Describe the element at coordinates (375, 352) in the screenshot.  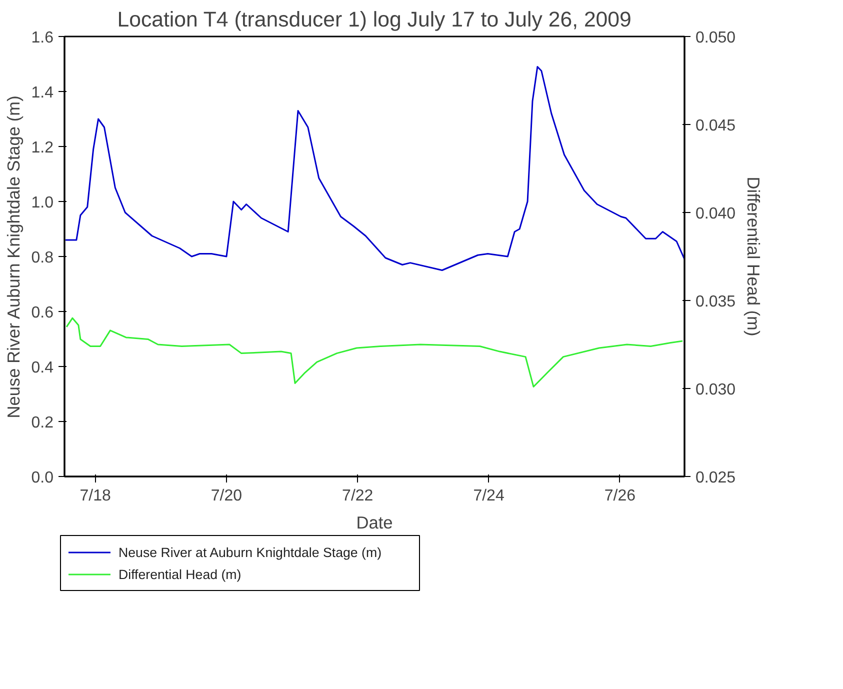
I see `line-series` at that location.